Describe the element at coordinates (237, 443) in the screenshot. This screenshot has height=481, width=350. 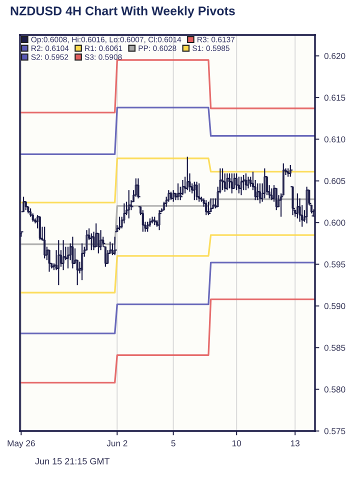
I see `x-tick-label: 10` at that location.